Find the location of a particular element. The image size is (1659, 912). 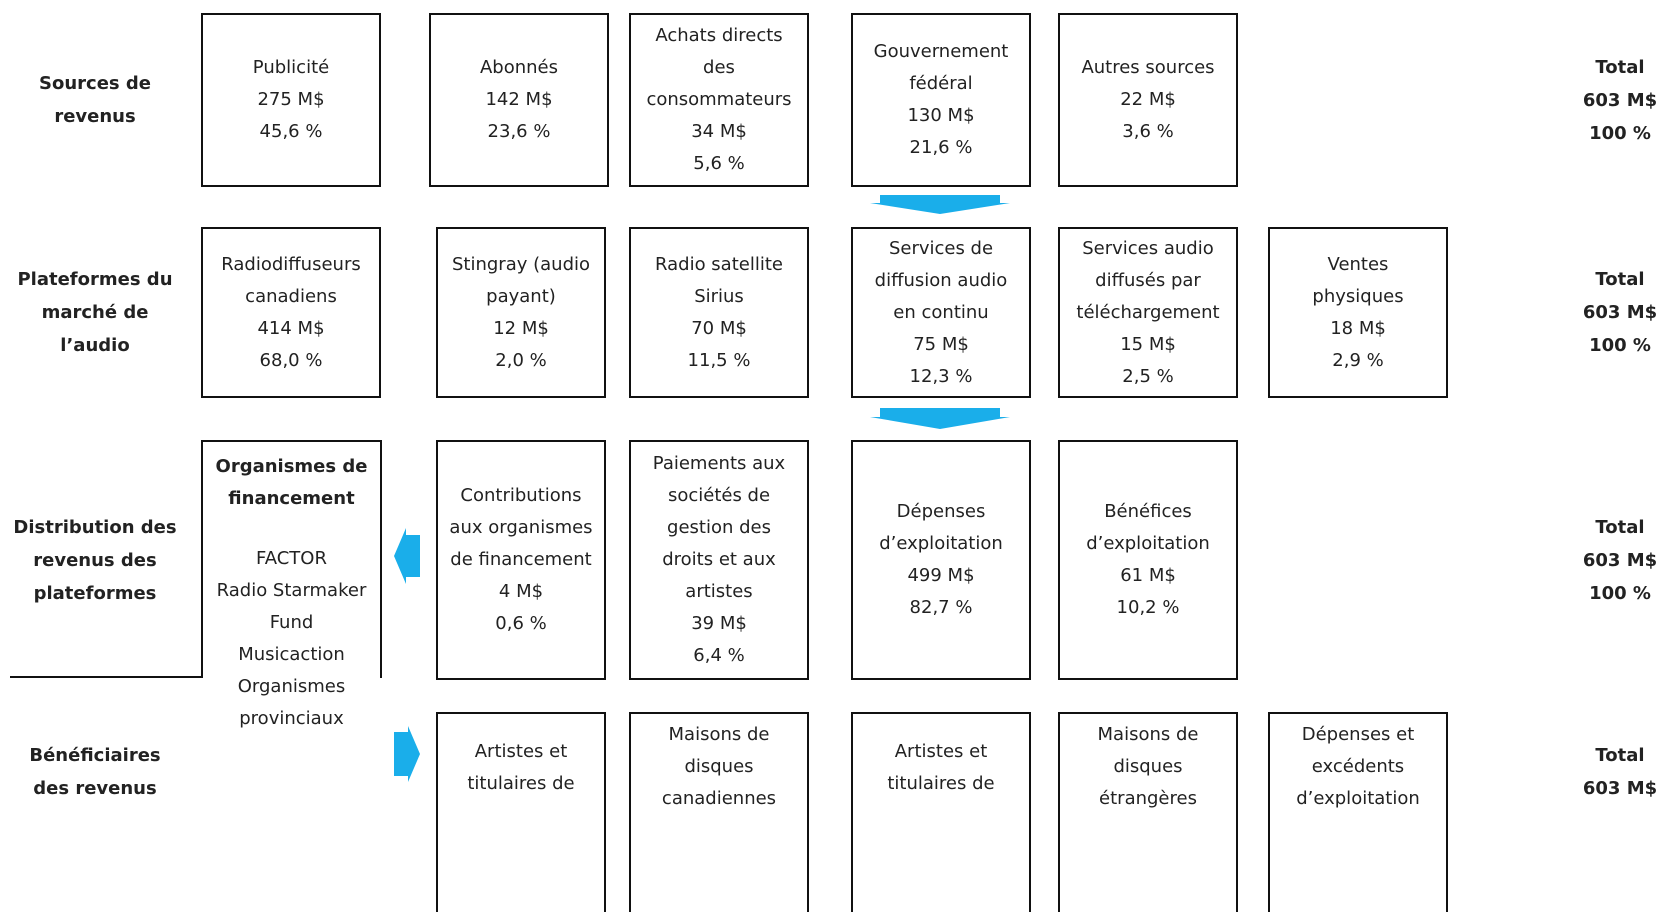

box-share: 11,5 % is located at coordinates (719, 360).